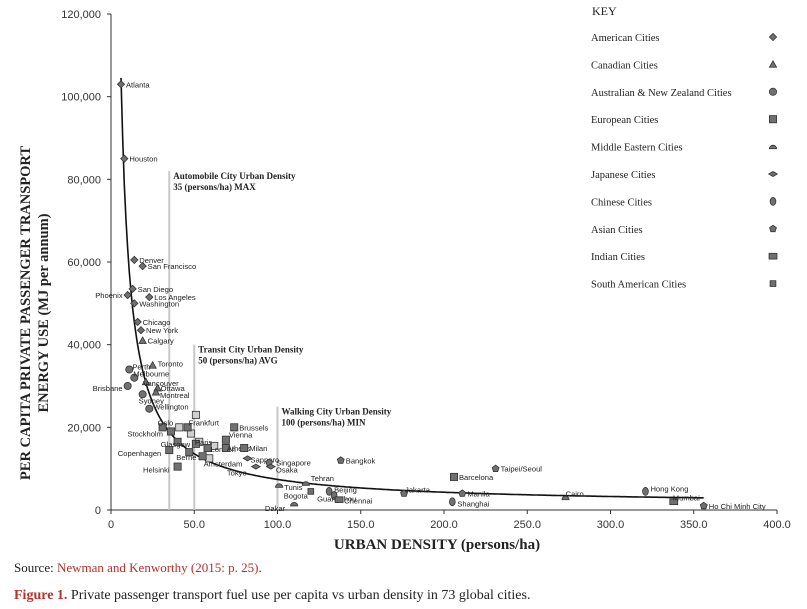  Describe the element at coordinates (157, 322) in the screenshot. I see `data-point-label: Chicago` at that location.